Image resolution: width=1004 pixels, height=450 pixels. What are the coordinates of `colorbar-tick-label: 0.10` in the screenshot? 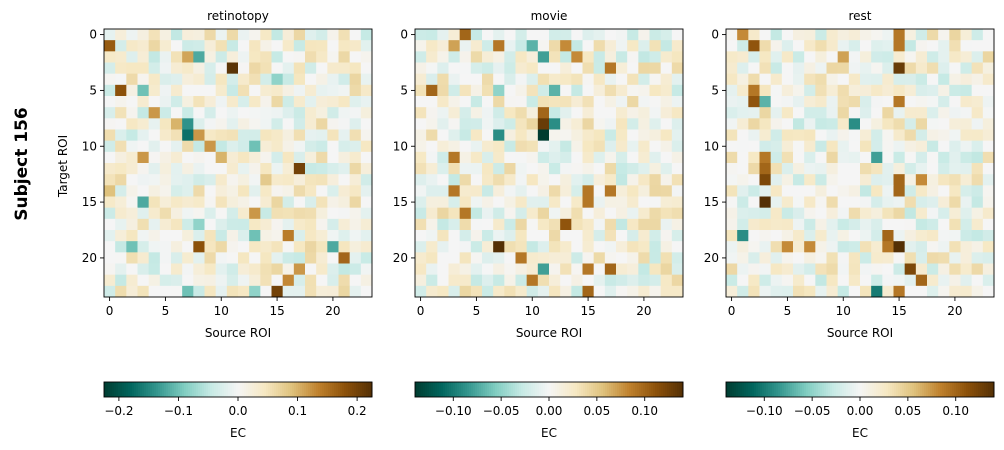 It's located at (955, 411).